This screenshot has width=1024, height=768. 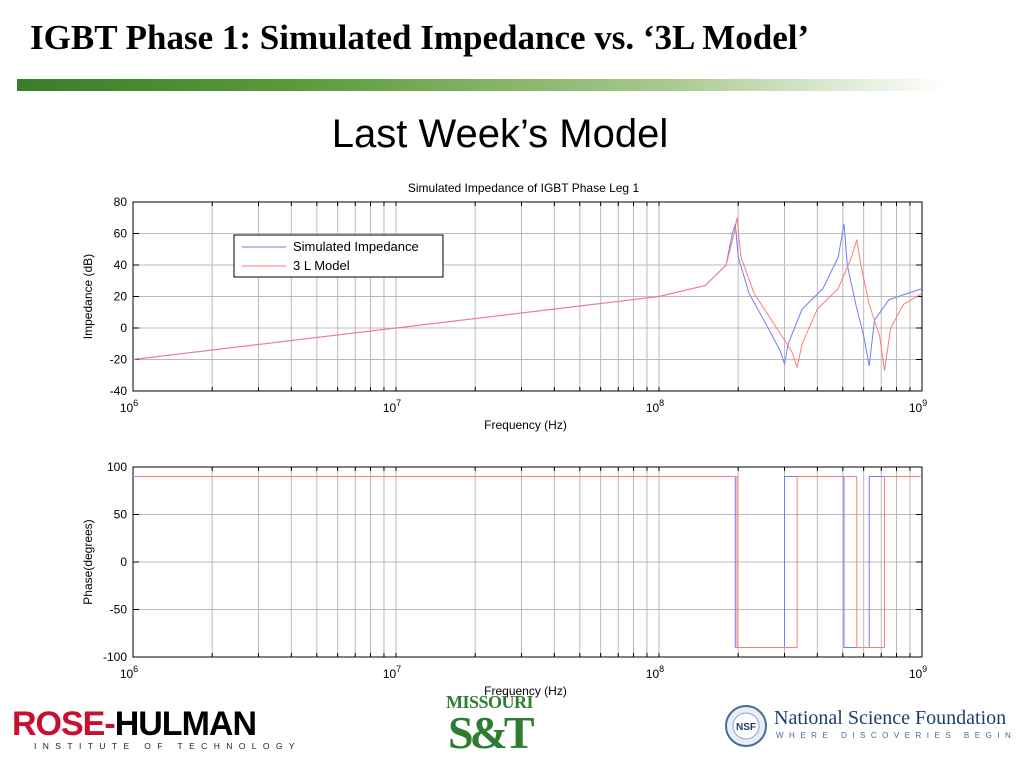 I want to click on impedance-legend-label: Simulated Impedance, so click(x=356, y=246).